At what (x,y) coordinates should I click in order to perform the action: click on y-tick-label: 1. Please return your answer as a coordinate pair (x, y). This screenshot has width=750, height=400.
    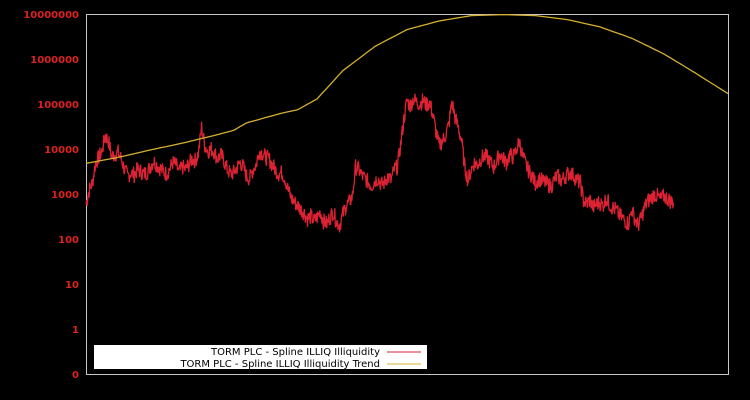
    Looking at the image, I should click on (75, 330).